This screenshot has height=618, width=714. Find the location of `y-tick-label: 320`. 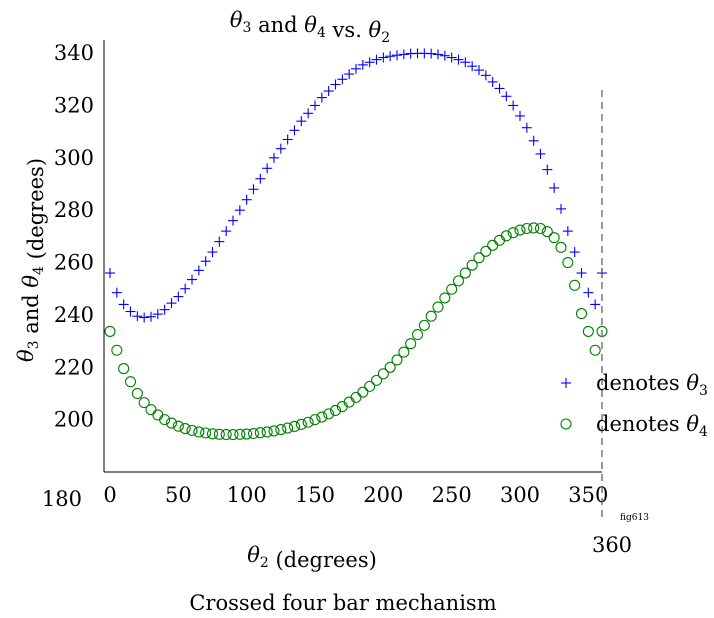

y-tick-label: 320 is located at coordinates (74, 105).